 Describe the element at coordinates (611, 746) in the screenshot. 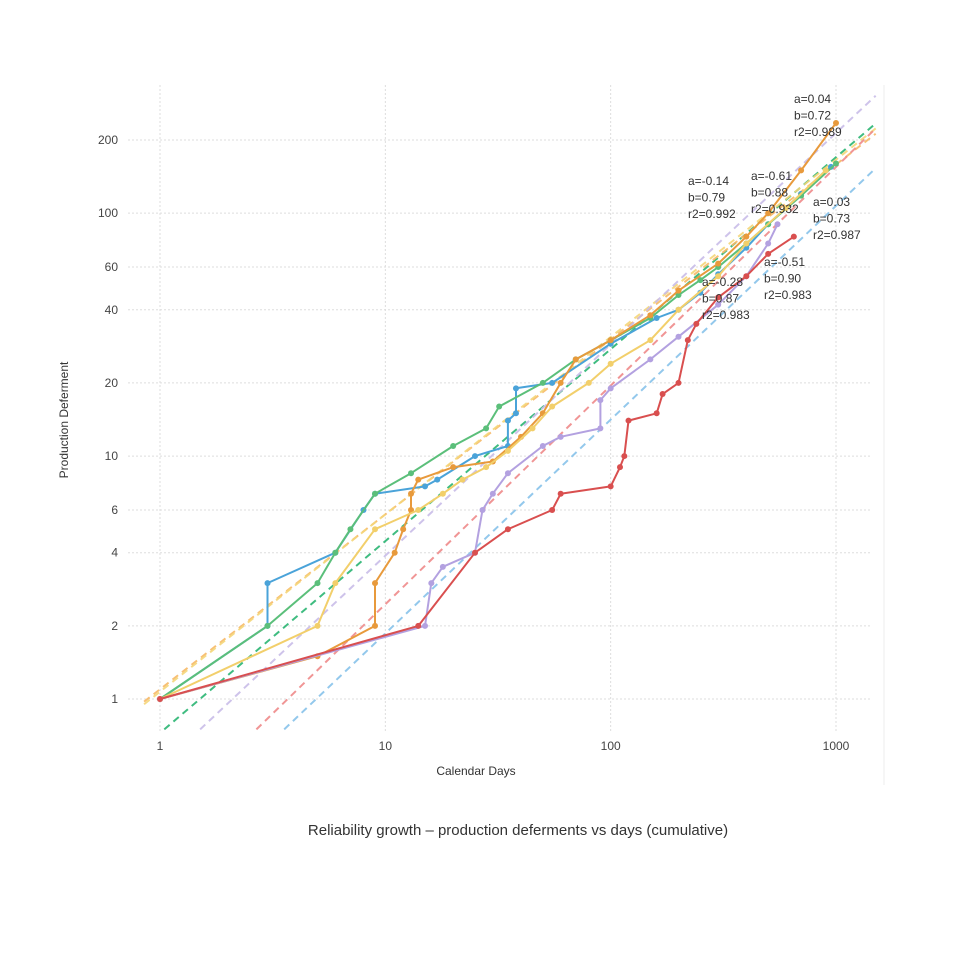

I see `x-tick-label: 100` at that location.